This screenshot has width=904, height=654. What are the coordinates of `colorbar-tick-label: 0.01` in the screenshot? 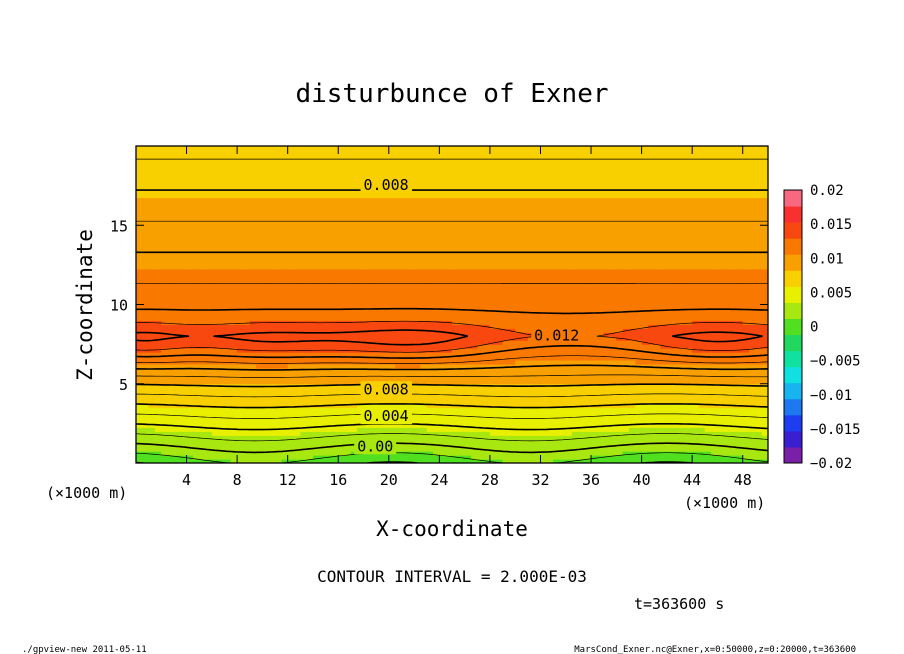 It's located at (827, 259).